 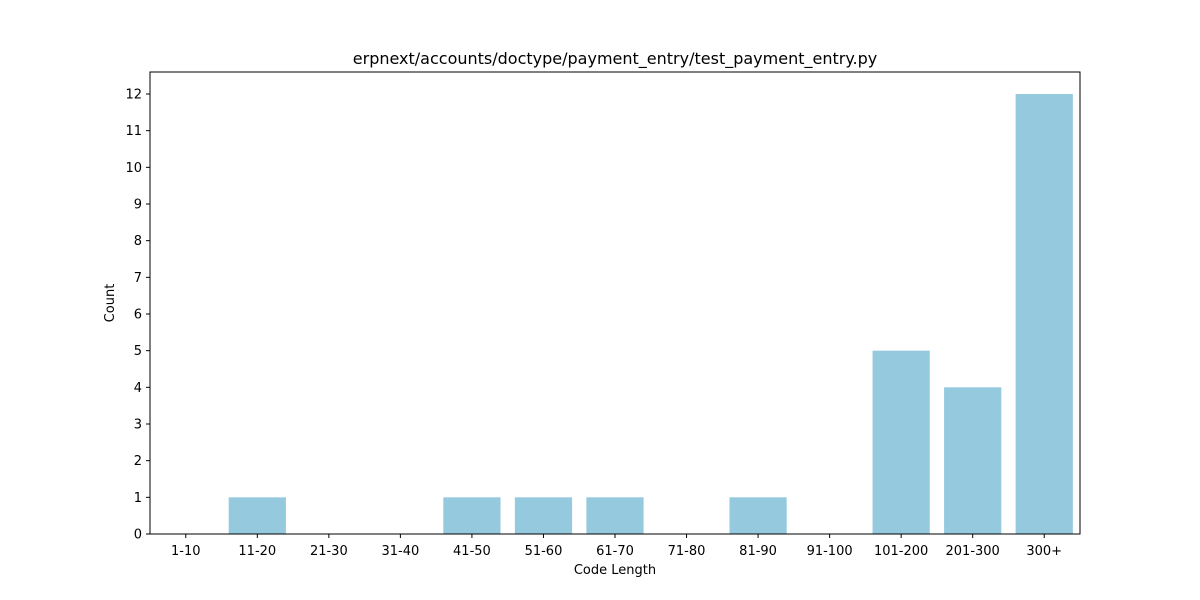 What do you see at coordinates (615, 551) in the screenshot?
I see `x-tick-label: 61-70` at bounding box center [615, 551].